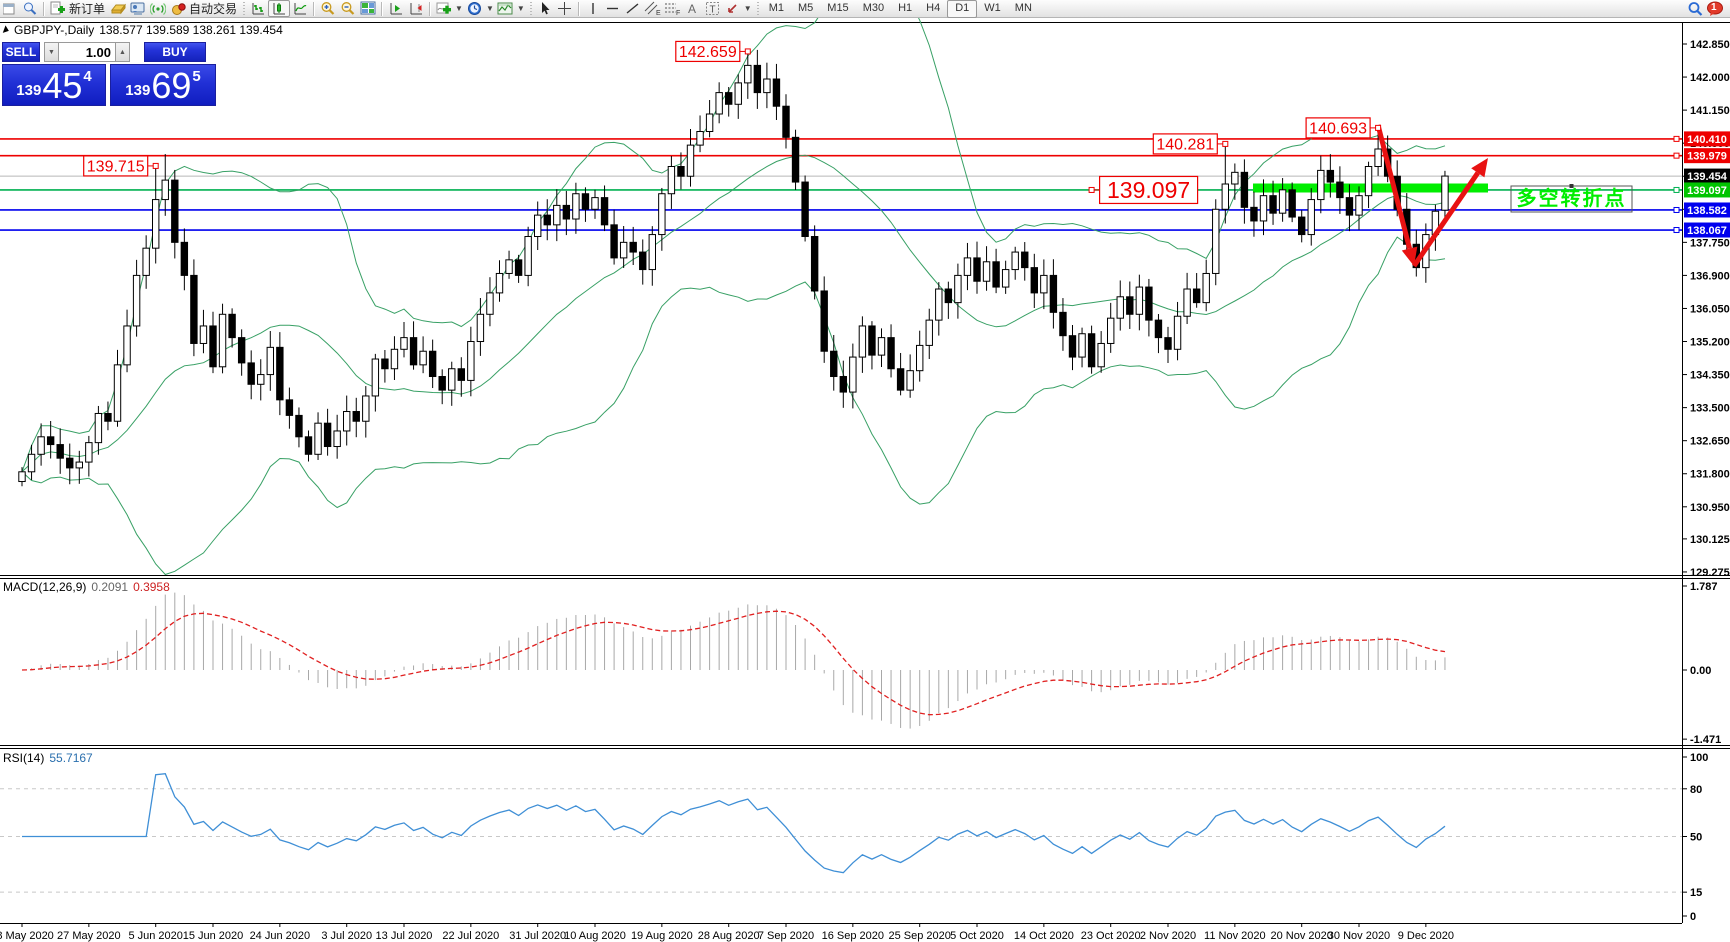 The width and height of the screenshot is (1730, 942). I want to click on line-chart-type-icon, so click(300, 9).